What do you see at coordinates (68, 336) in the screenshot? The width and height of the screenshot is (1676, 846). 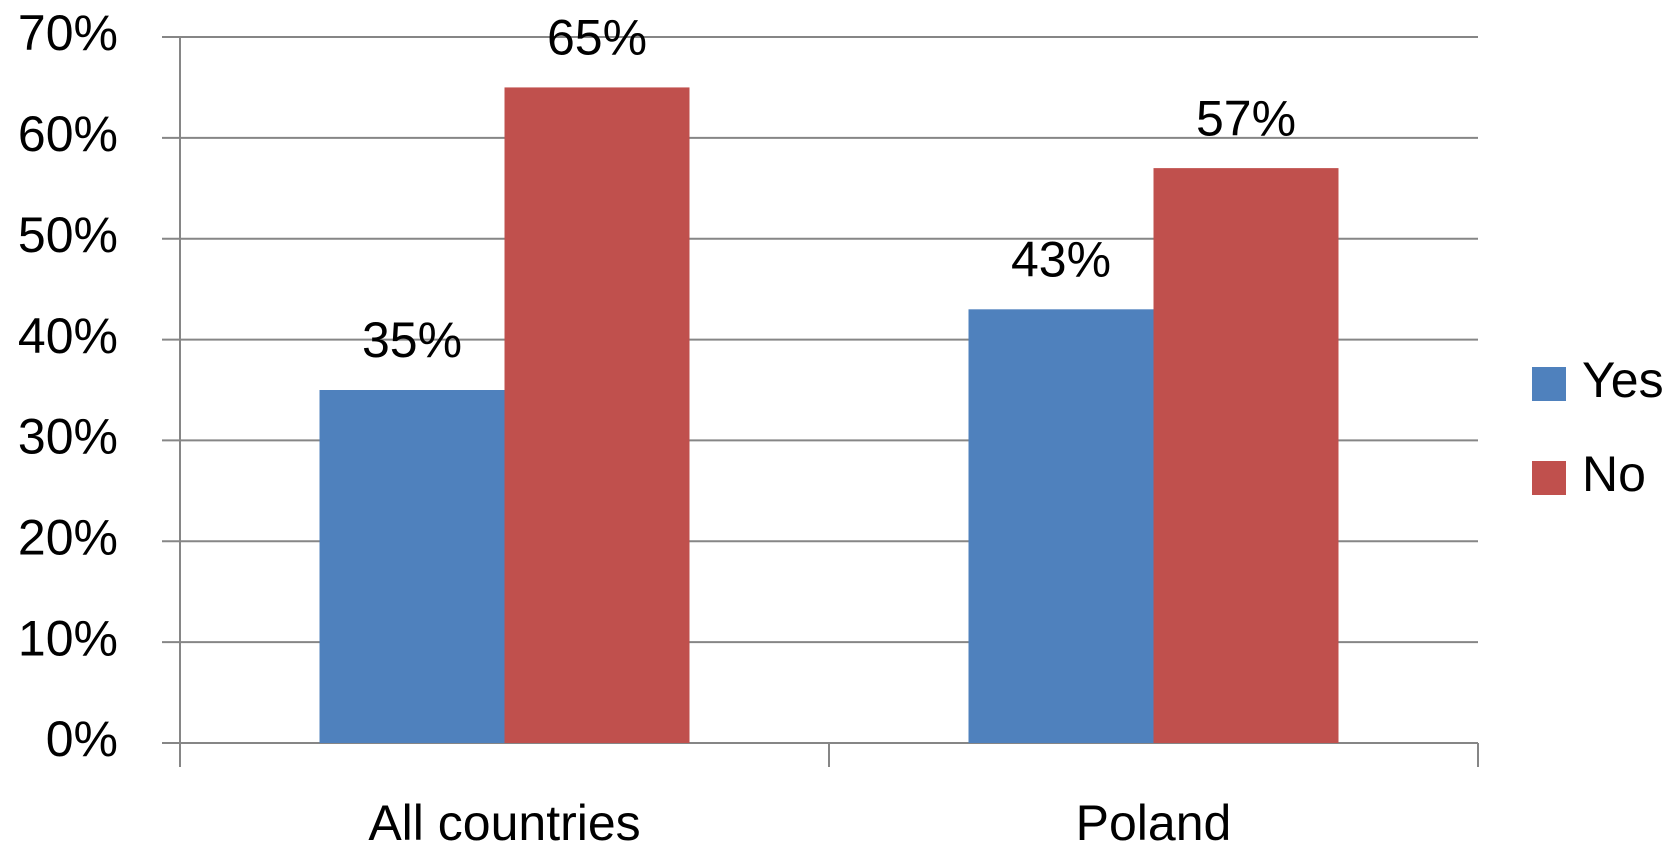 I see `y-tick-label: 40%` at bounding box center [68, 336].